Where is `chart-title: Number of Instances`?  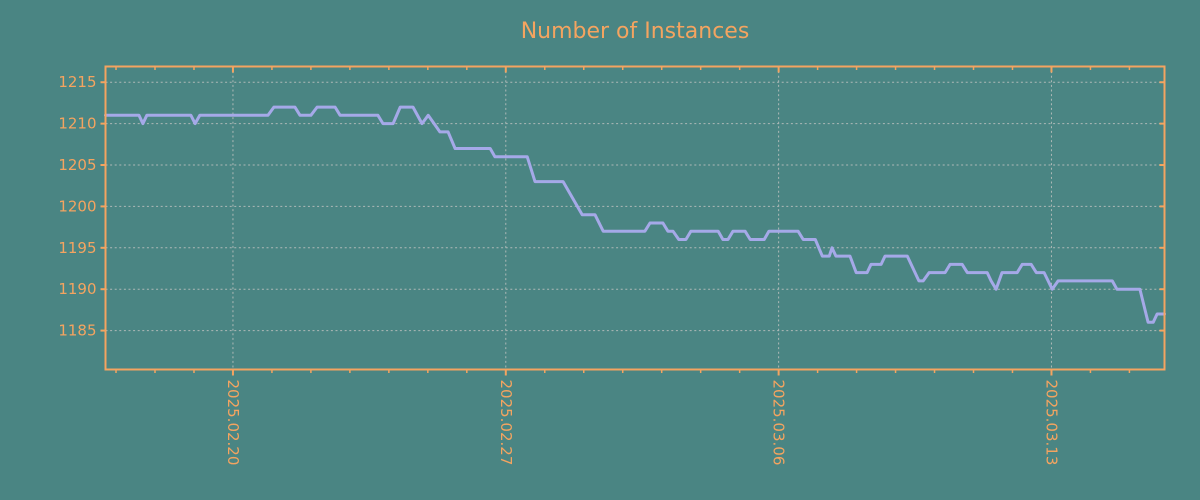 chart-title: Number of Instances is located at coordinates (635, 31).